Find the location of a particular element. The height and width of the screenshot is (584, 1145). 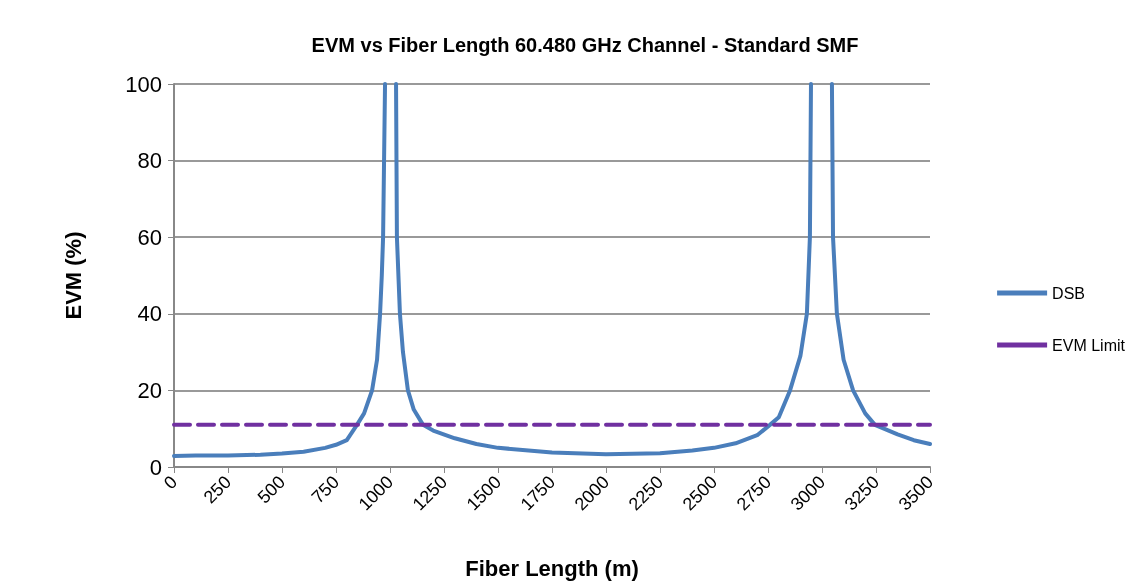

chart-title: EVM vs Fiber Length 60.480 GHz Channel - Standard SMF is located at coordinates (585, 45).